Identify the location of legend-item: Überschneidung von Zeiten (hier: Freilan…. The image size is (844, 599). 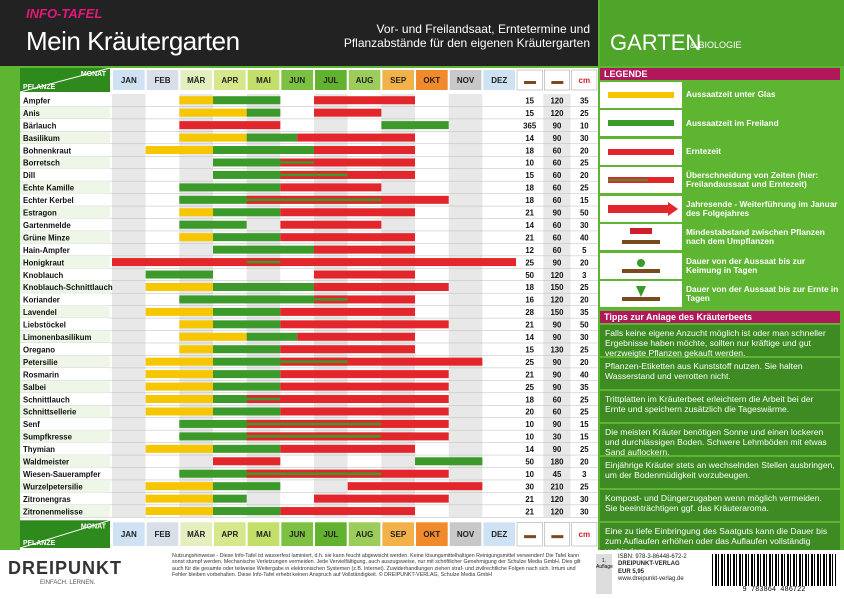
(720, 181).